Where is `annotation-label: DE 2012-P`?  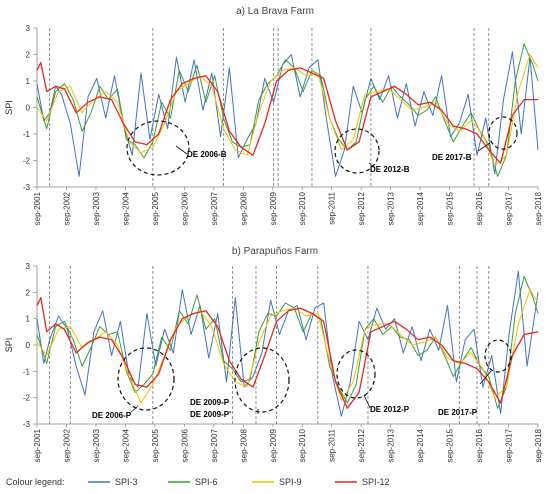 annotation-label: DE 2012-P is located at coordinates (390, 409).